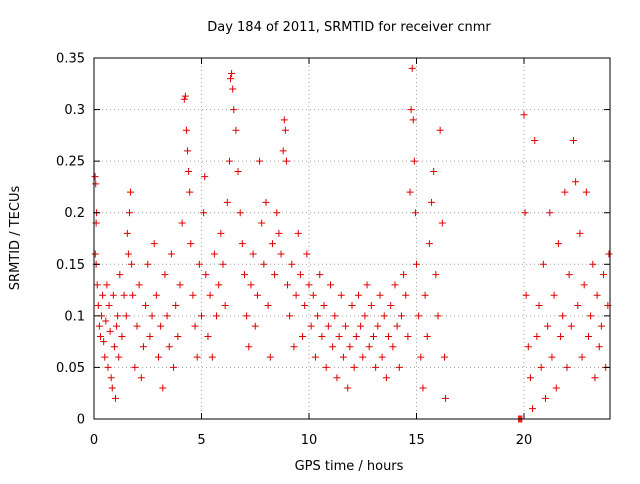 This screenshot has height=484, width=640. Describe the element at coordinates (15, 238) in the screenshot. I see `y-axis-label: SRMTID / TECUs` at that location.